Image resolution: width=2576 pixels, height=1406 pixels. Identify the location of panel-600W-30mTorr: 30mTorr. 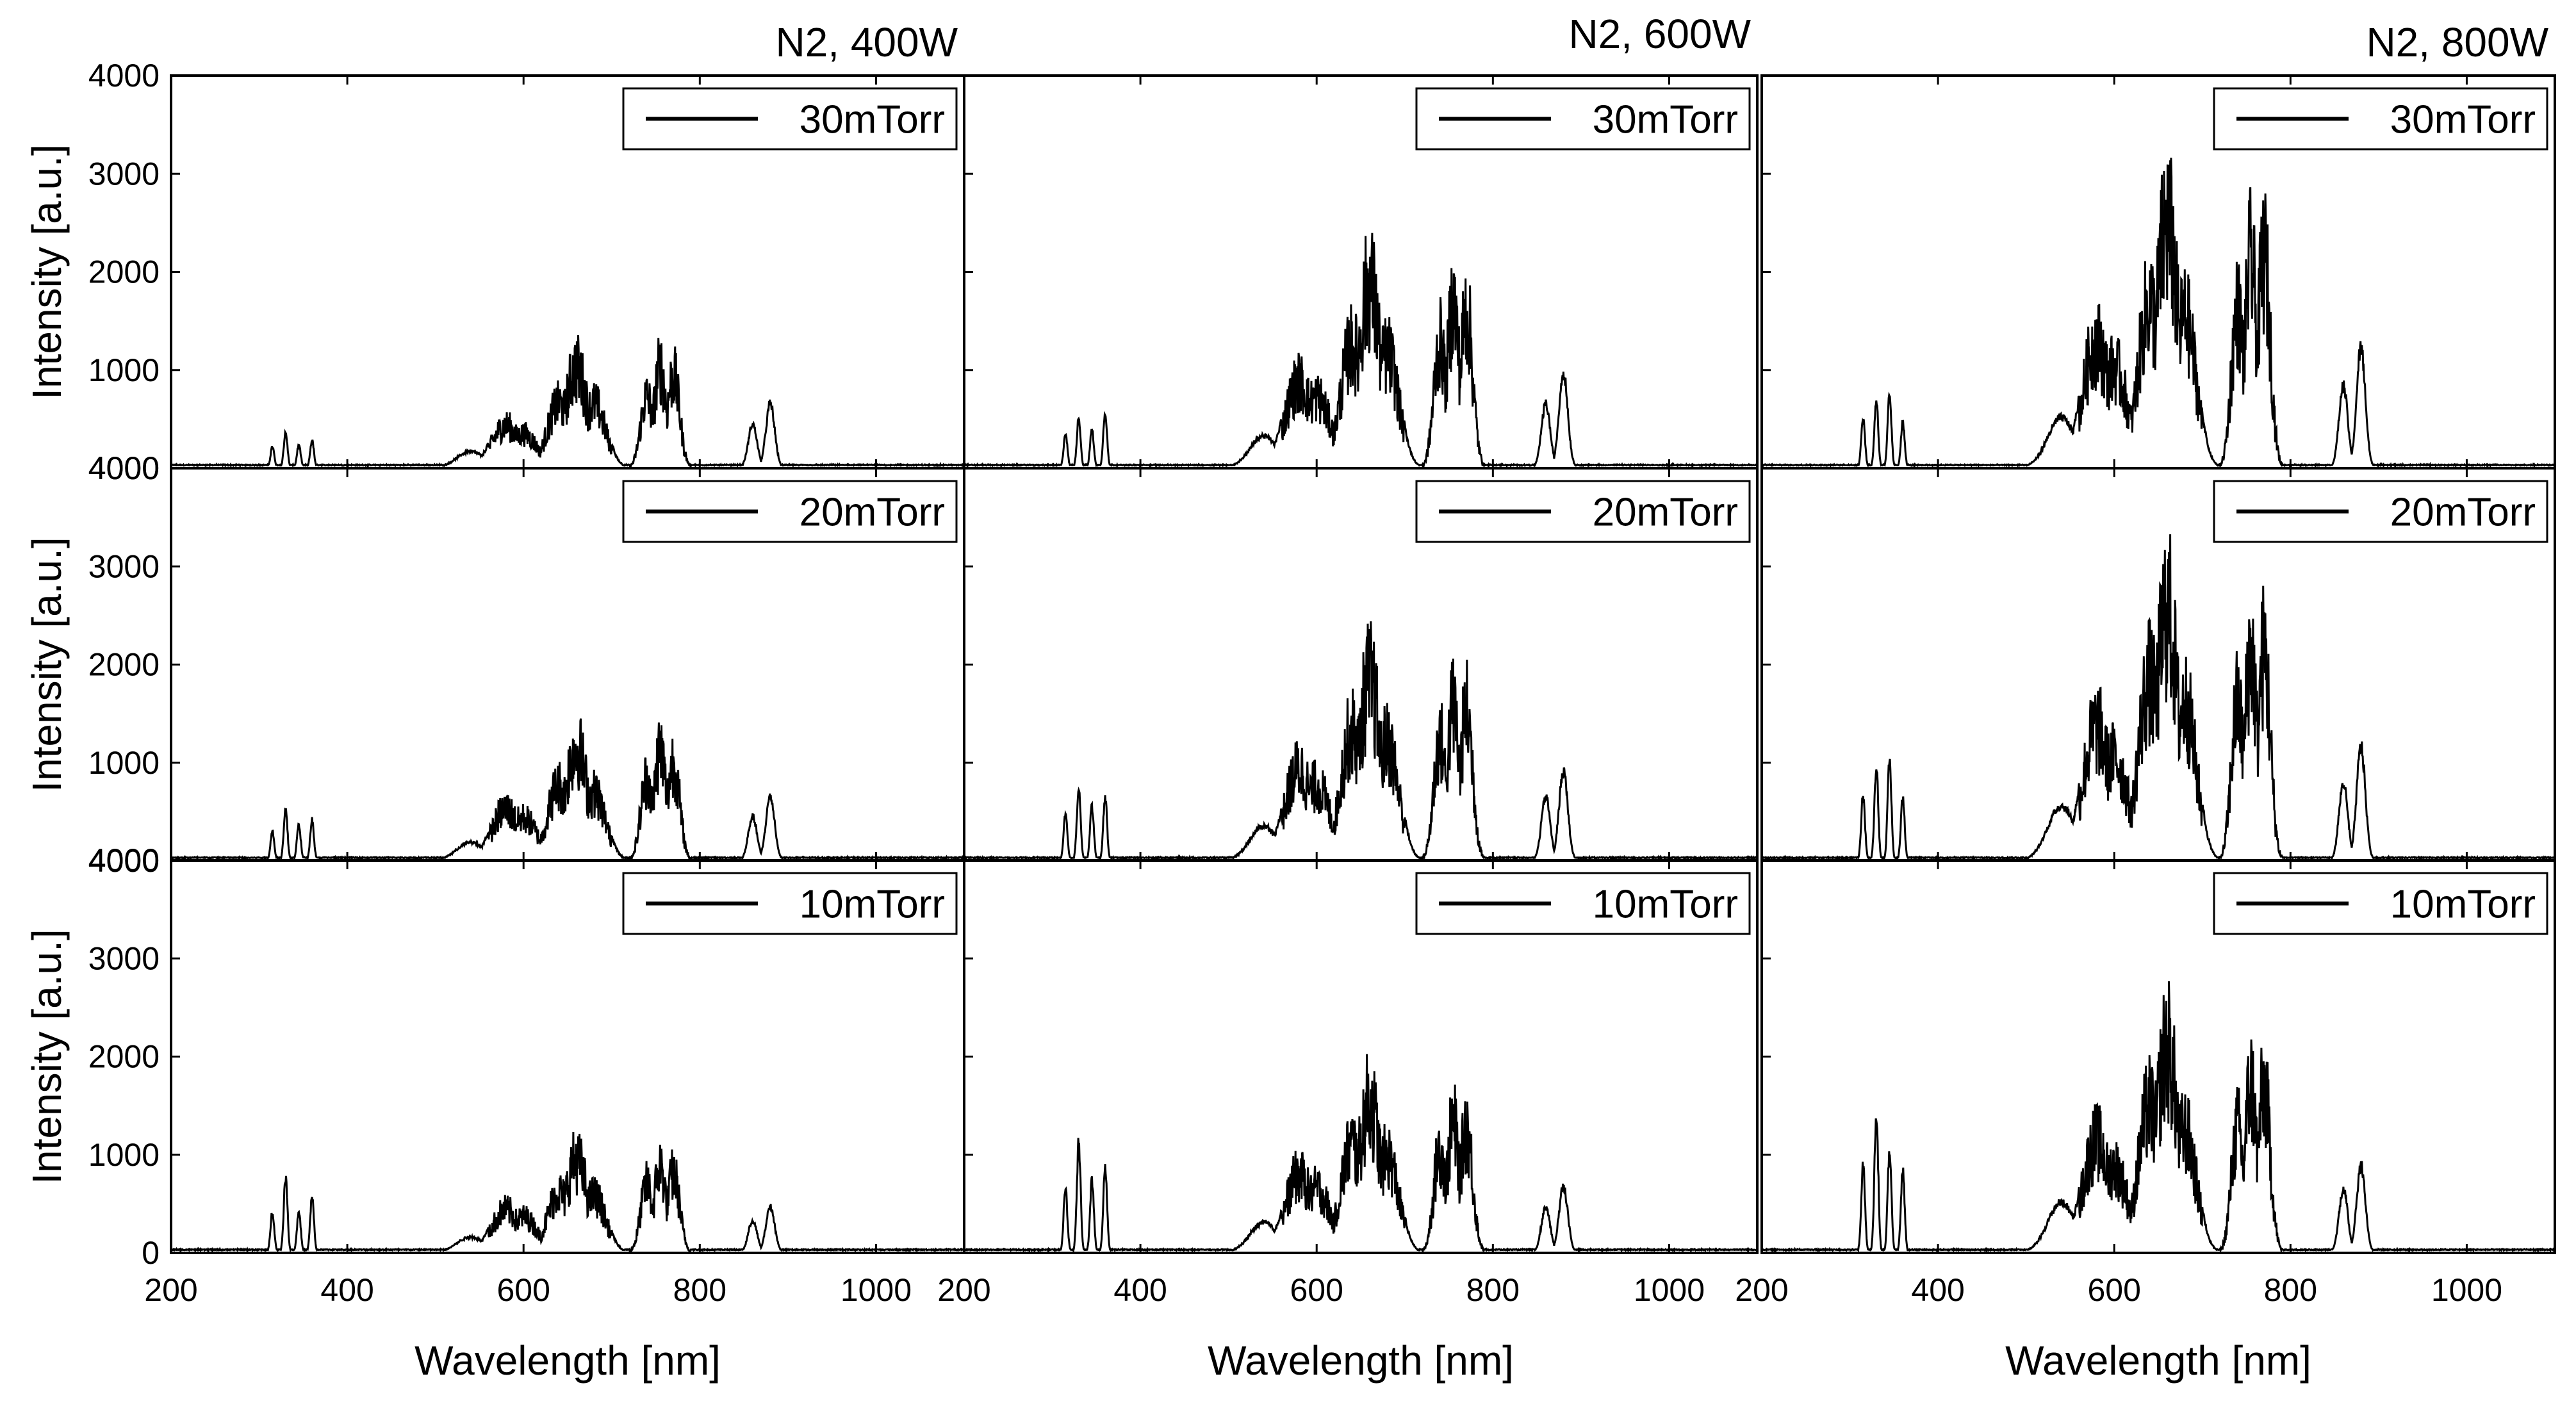
(1361, 272).